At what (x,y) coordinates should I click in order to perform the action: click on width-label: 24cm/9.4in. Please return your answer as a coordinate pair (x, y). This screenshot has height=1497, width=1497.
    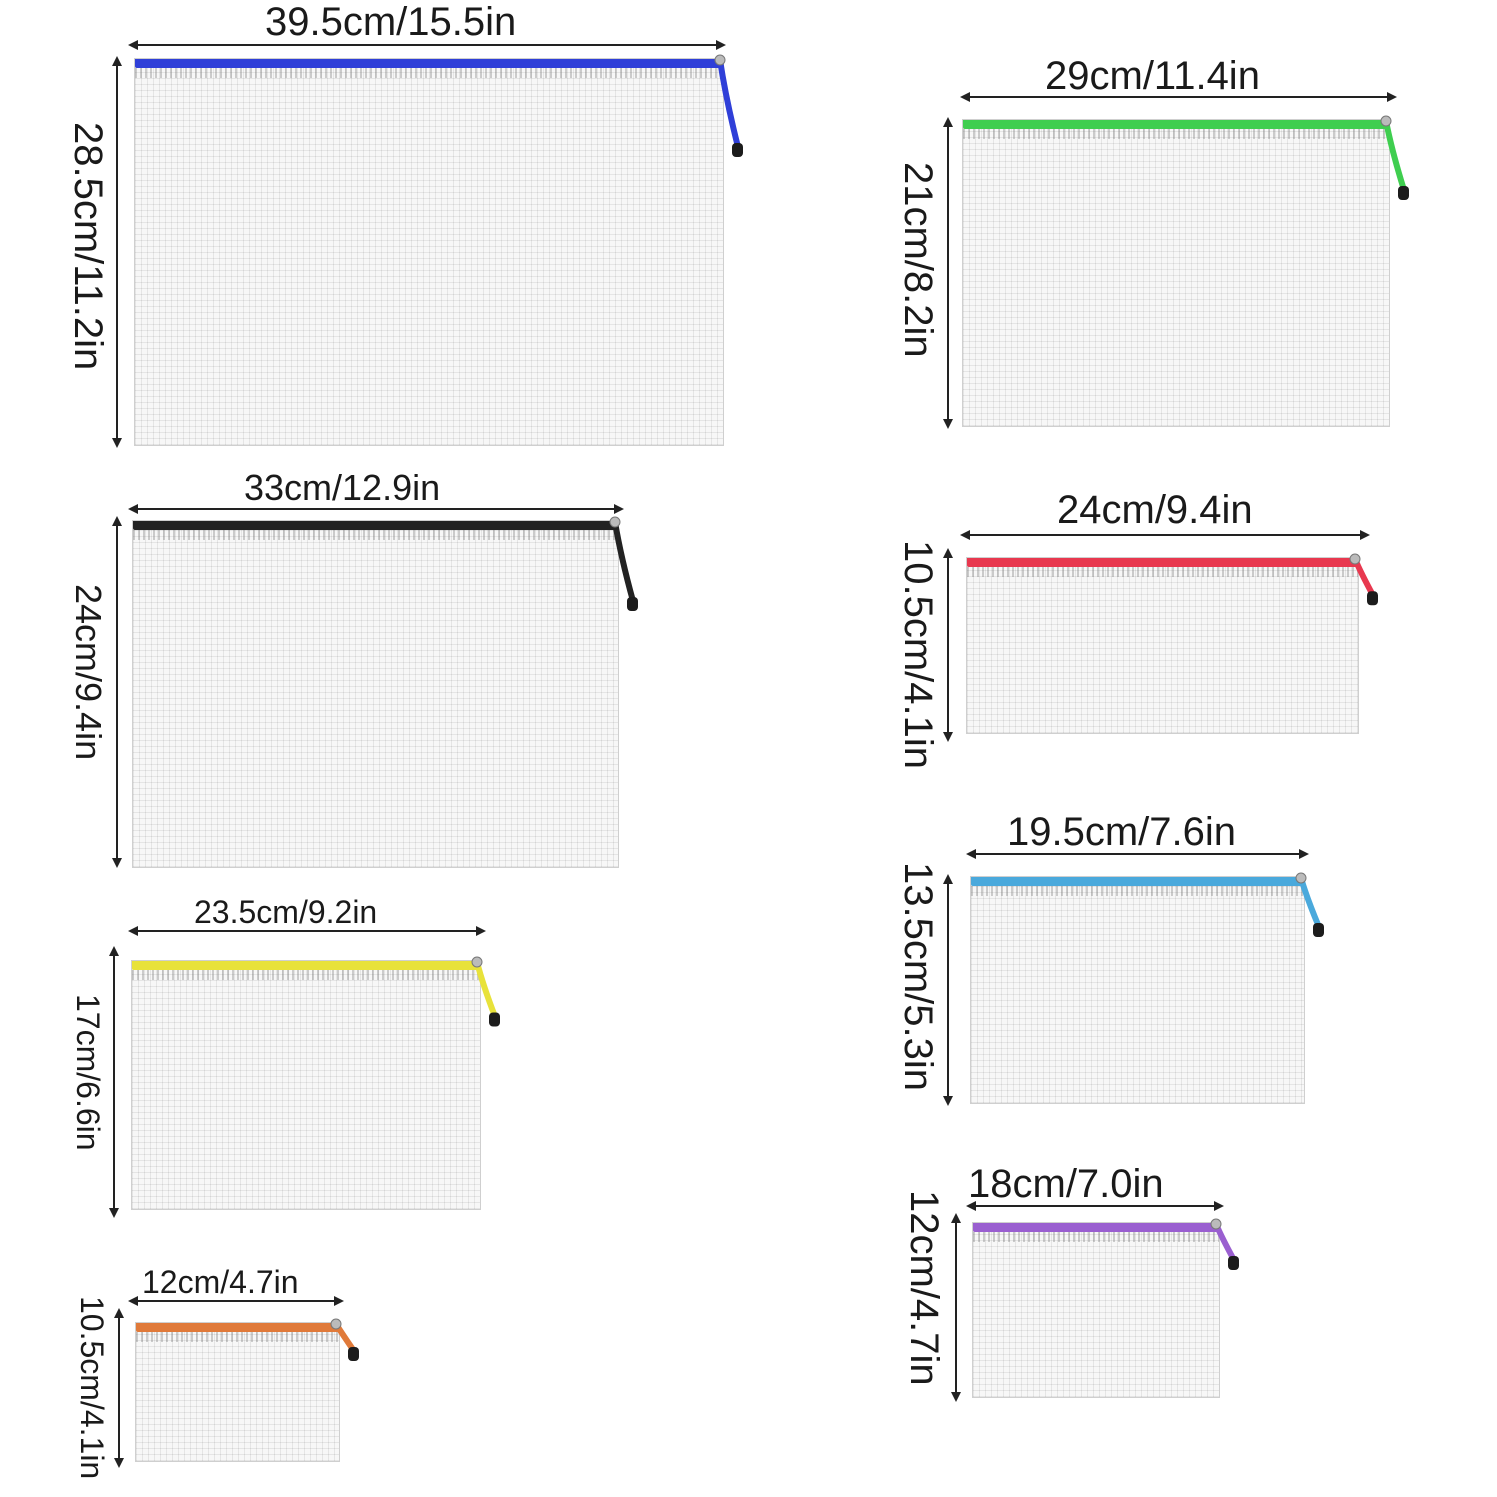
    Looking at the image, I should click on (1155, 510).